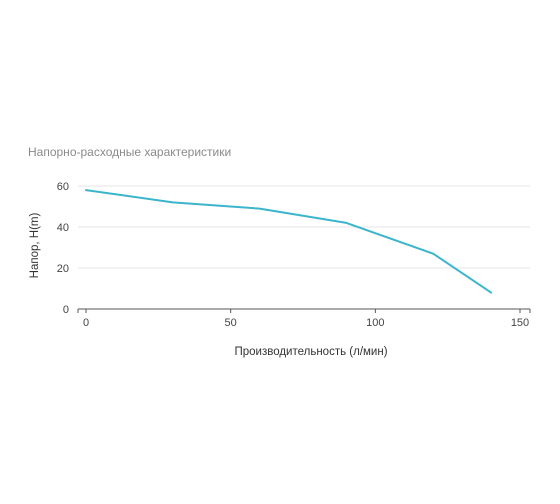 Image resolution: width=560 pixels, height=504 pixels. What do you see at coordinates (86, 323) in the screenshot?
I see `x-tick-label-0: 0` at bounding box center [86, 323].